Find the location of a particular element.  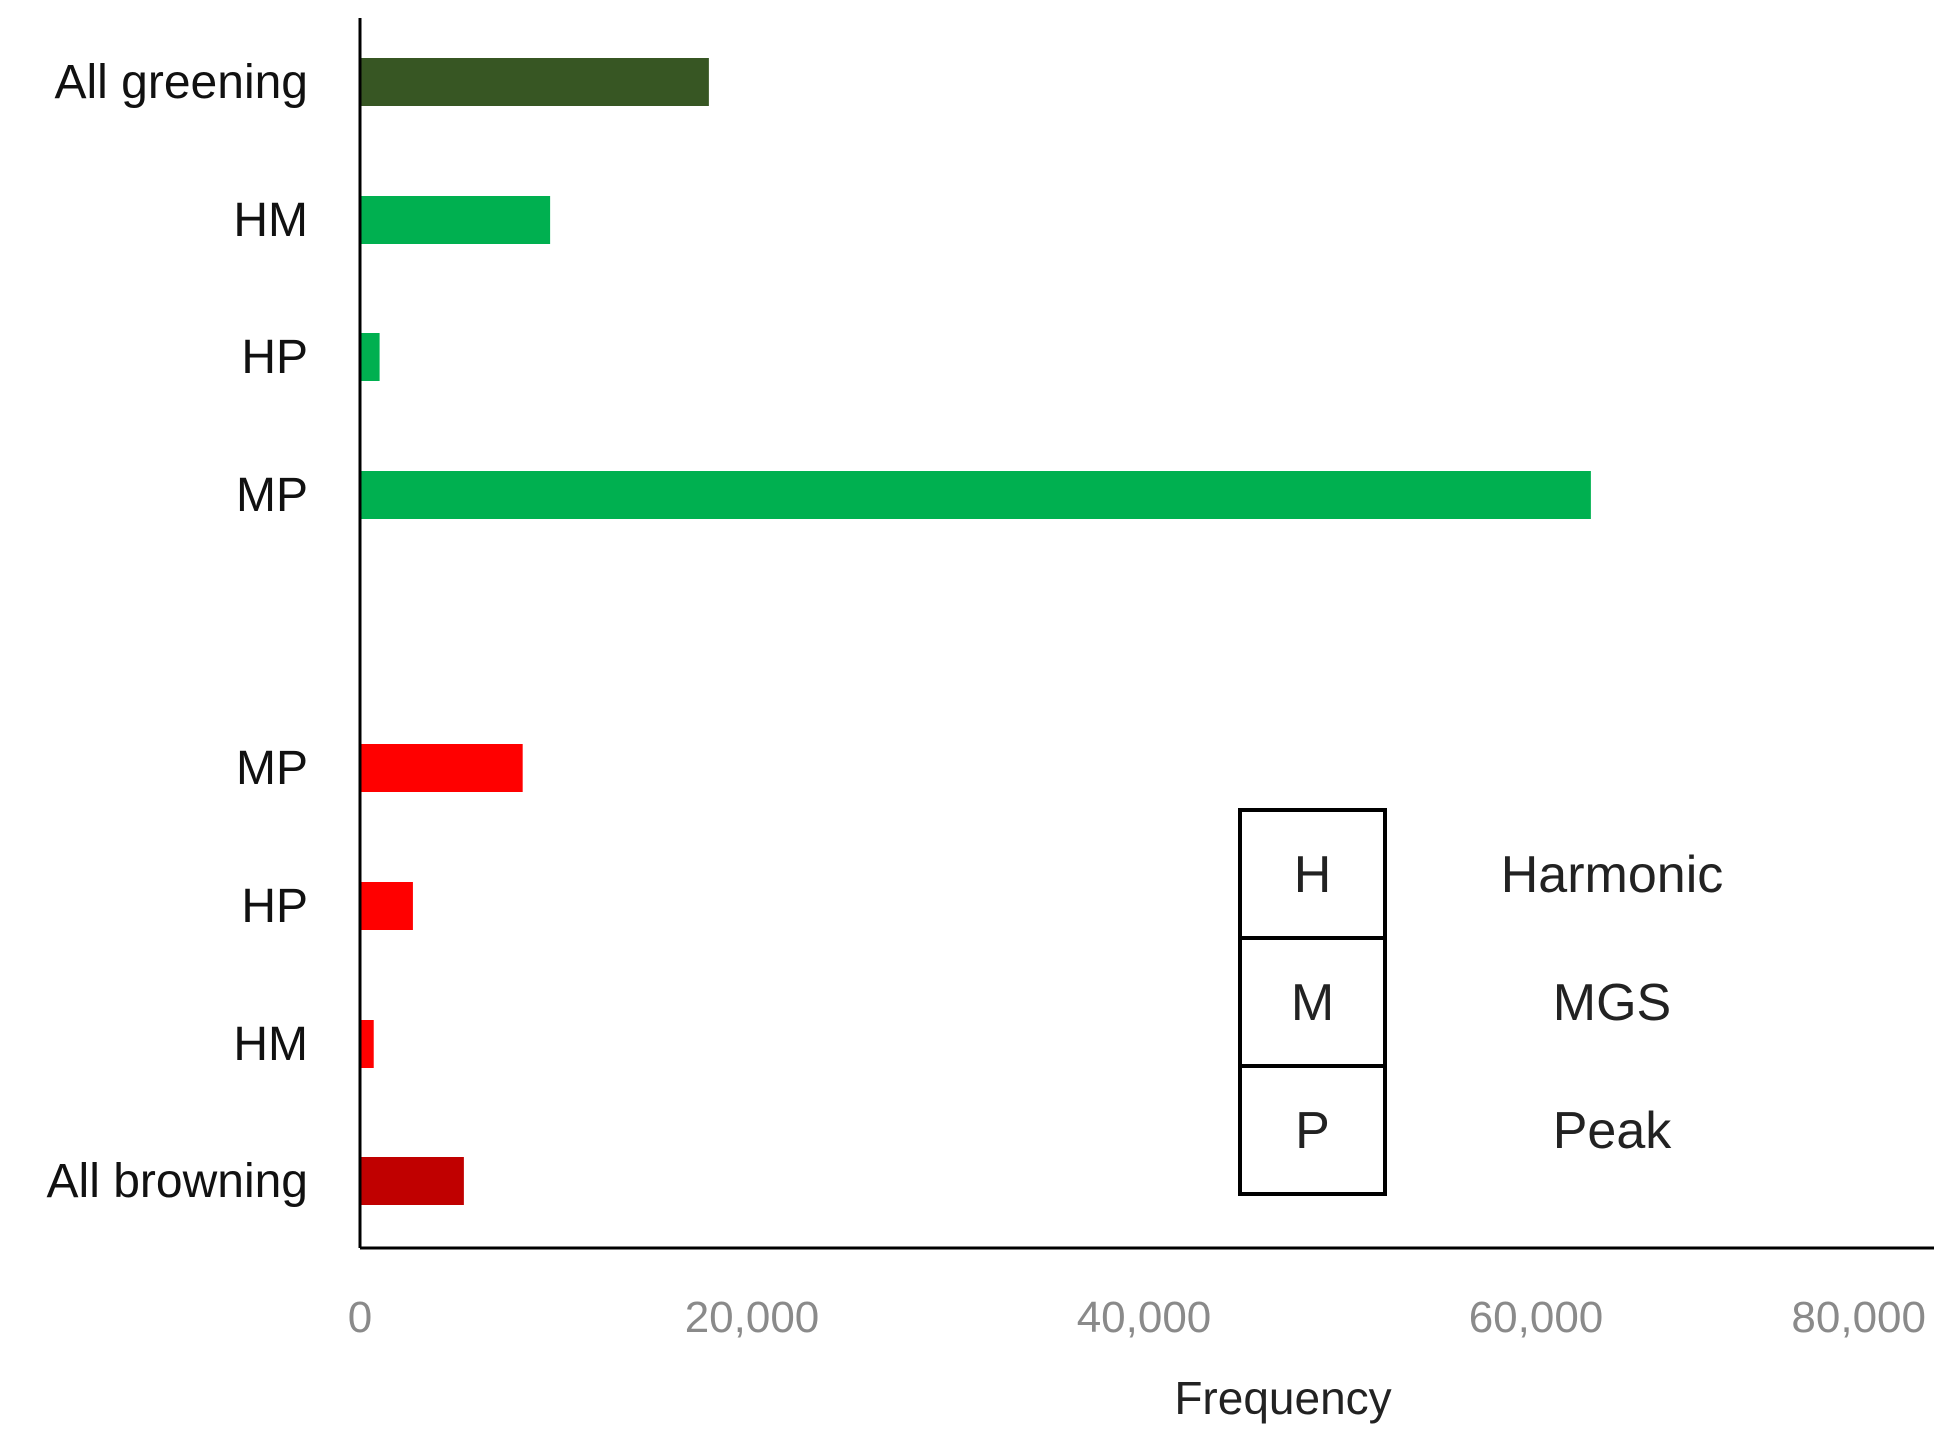

x-tick-labels: 0 20,000 40,000 60,000 80,000 is located at coordinates (1137, 1317).